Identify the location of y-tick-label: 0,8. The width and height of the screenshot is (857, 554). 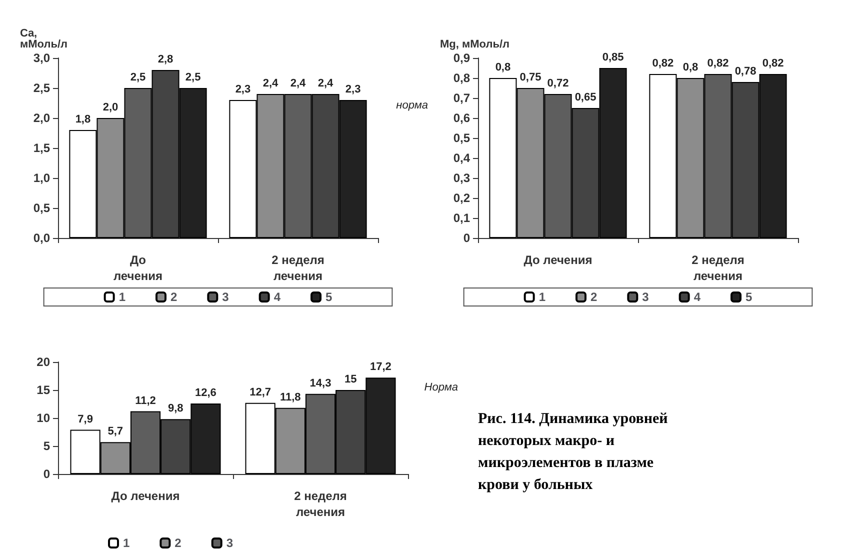
(461, 78).